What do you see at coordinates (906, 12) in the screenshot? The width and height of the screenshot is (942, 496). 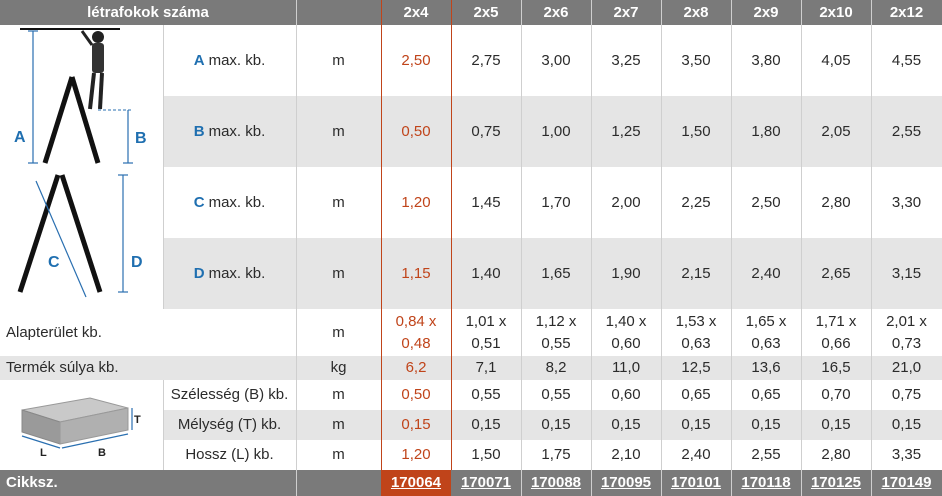 I see `header-size: 2x12` at bounding box center [906, 12].